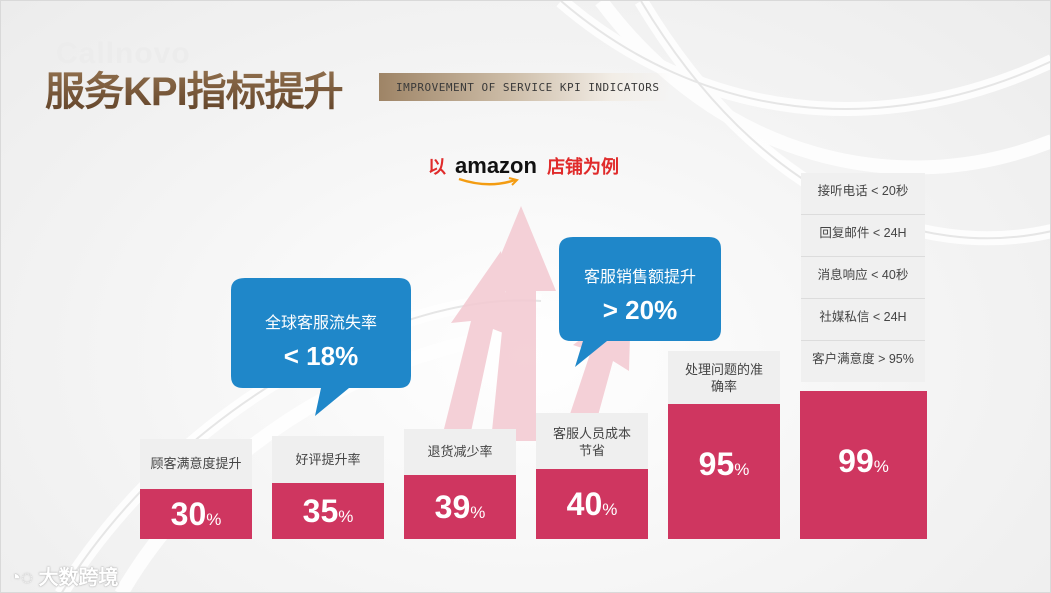 This screenshot has width=1051, height=593. I want to click on kpi-value-box: 35%, so click(328, 511).